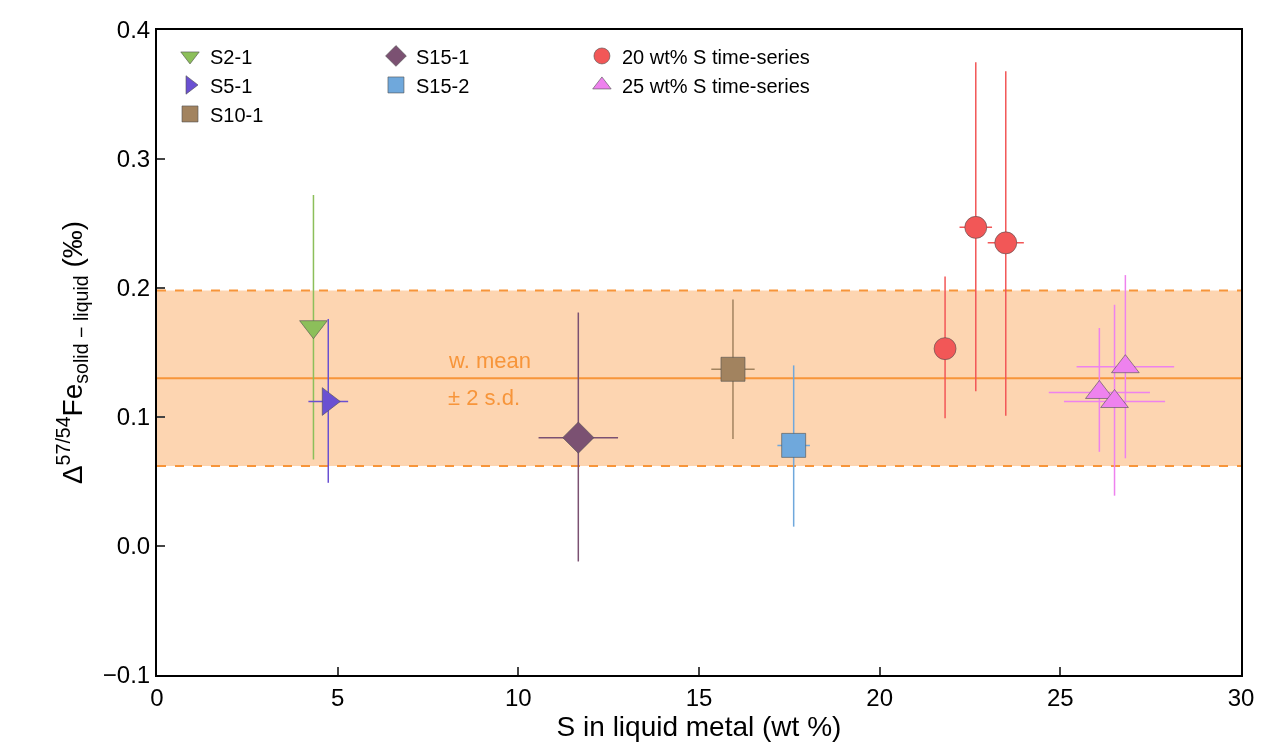  What do you see at coordinates (133, 546) in the screenshot?
I see `y-tick-label: 0.0` at bounding box center [133, 546].